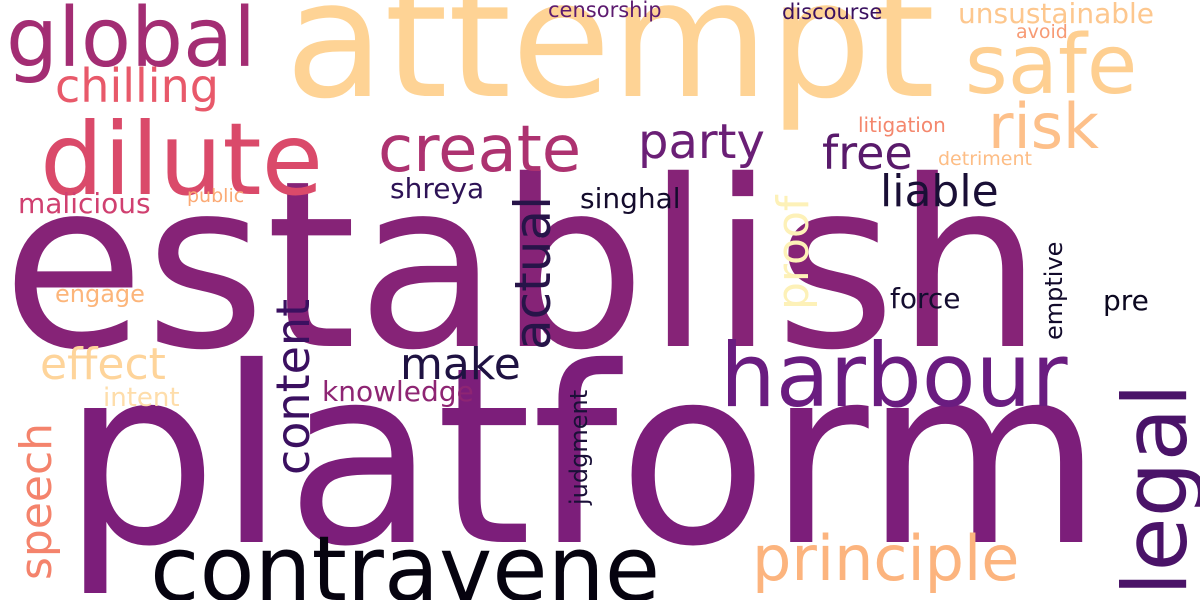 This screenshot has height=600, width=1200. I want to click on word-effect: effect, so click(103, 364).